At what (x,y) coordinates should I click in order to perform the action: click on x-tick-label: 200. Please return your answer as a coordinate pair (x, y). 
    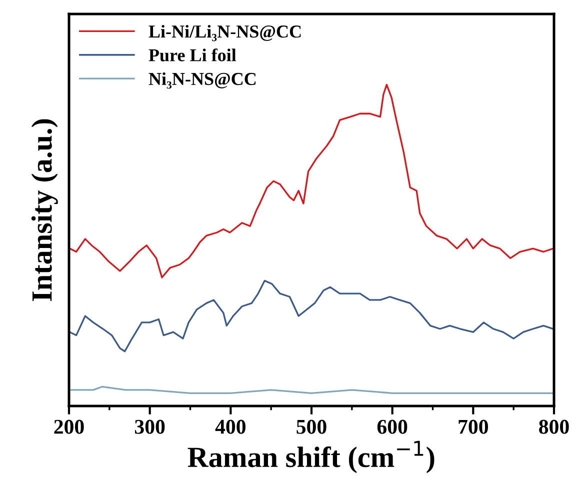
    Looking at the image, I should click on (69, 427).